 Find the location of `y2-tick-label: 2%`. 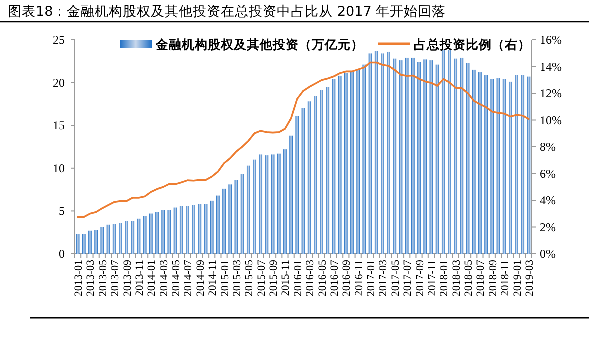

y2-tick-label: 2% is located at coordinates (548, 227).